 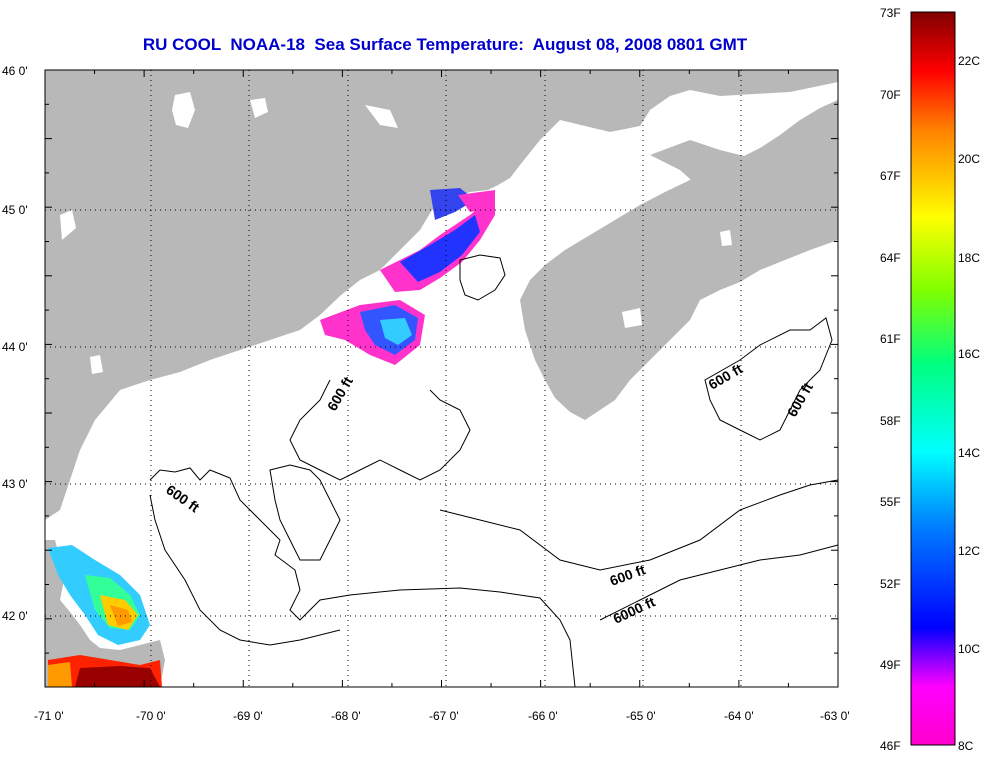 I want to click on lon-label-7: -64 0', so click(x=739, y=716).